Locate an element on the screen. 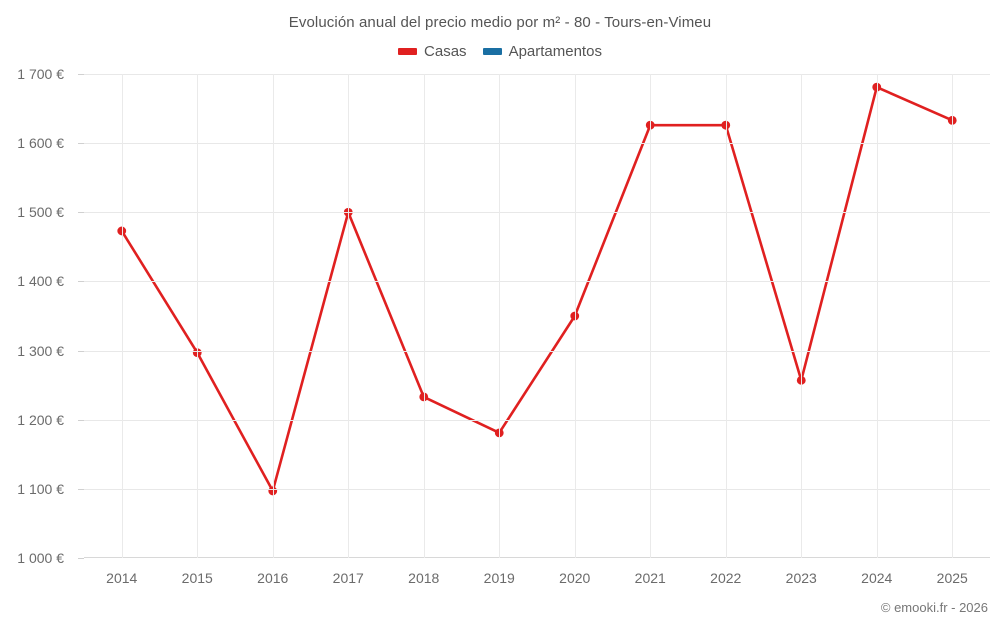 This screenshot has width=1000, height=625. y-axis-label: 1 100 € is located at coordinates (40, 488).